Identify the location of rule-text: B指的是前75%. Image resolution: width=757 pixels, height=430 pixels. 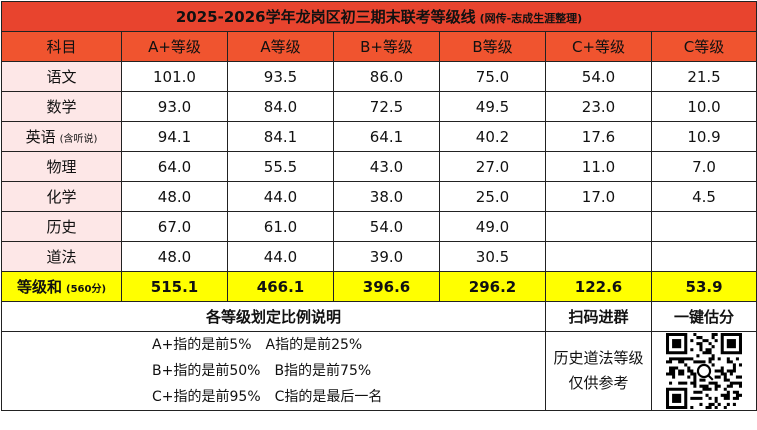
(323, 371).